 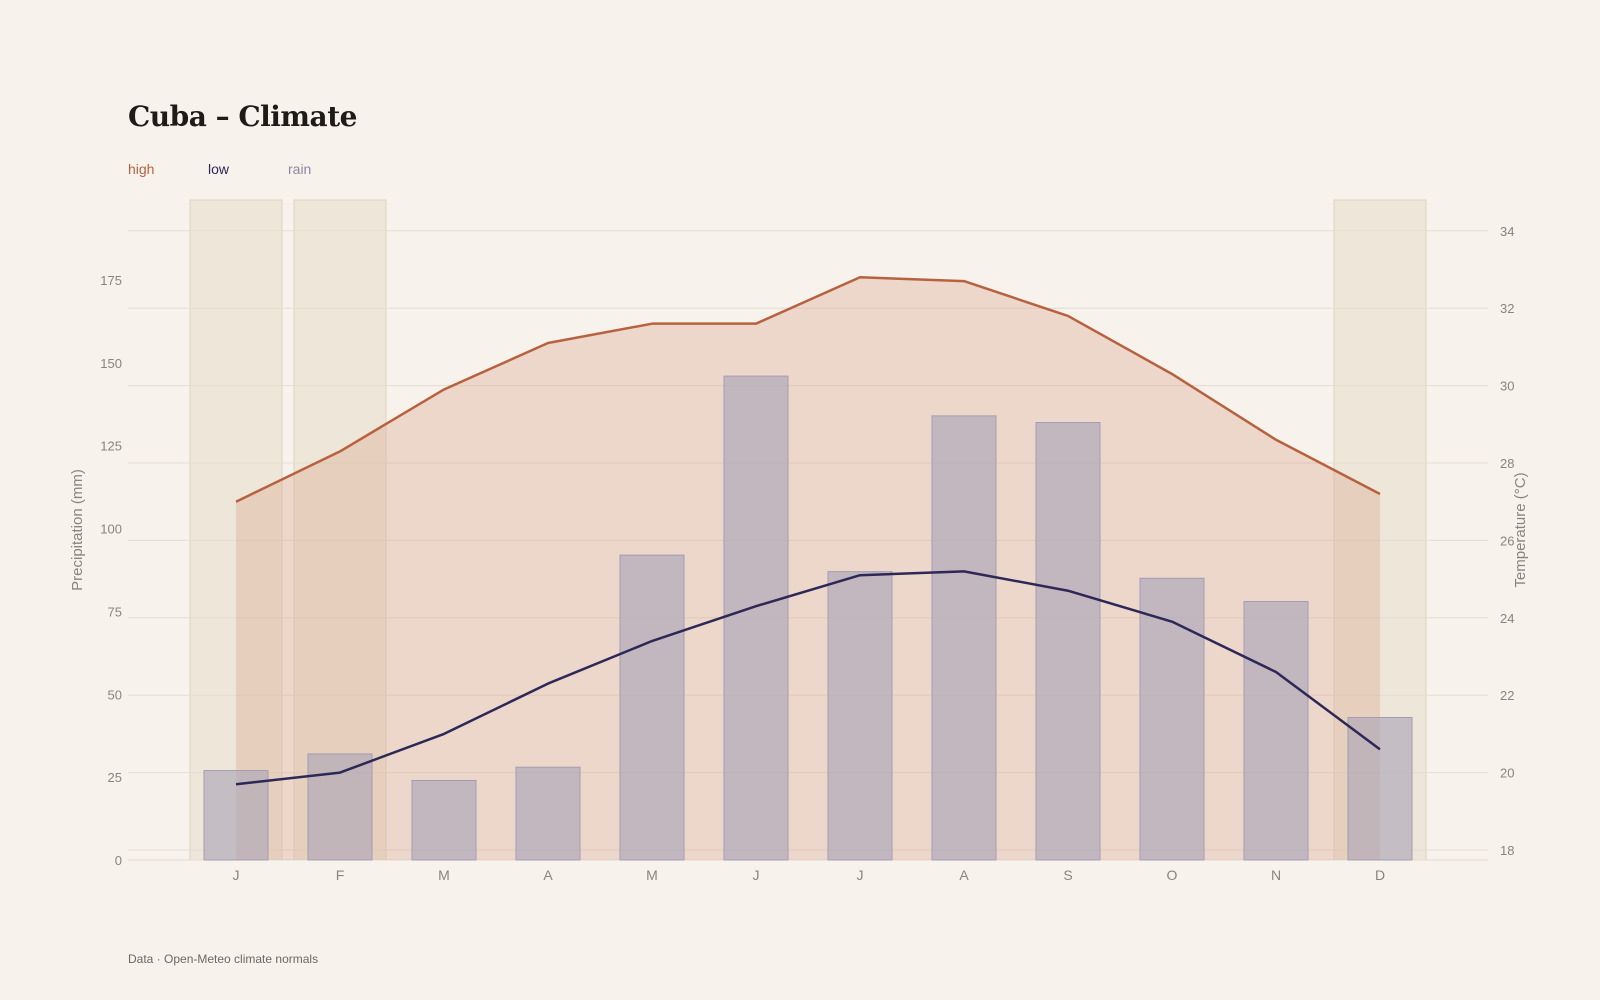 I want to click on y-tick-label: 125, so click(x=111, y=446).